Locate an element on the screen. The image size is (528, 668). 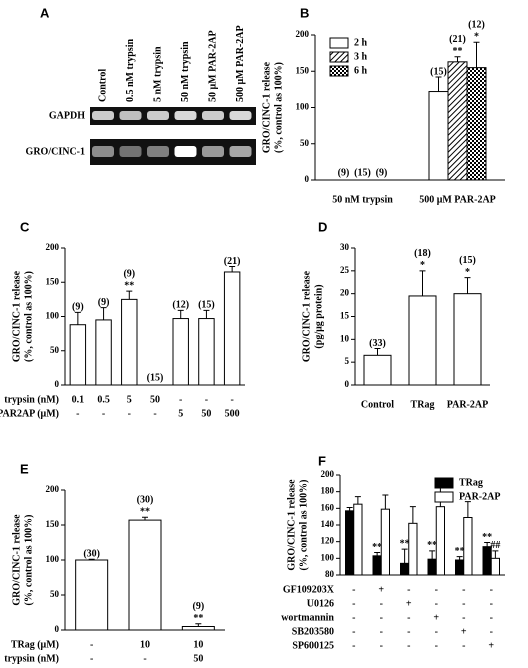
y-tick-label: 30 is located at coordinates (345, 247).